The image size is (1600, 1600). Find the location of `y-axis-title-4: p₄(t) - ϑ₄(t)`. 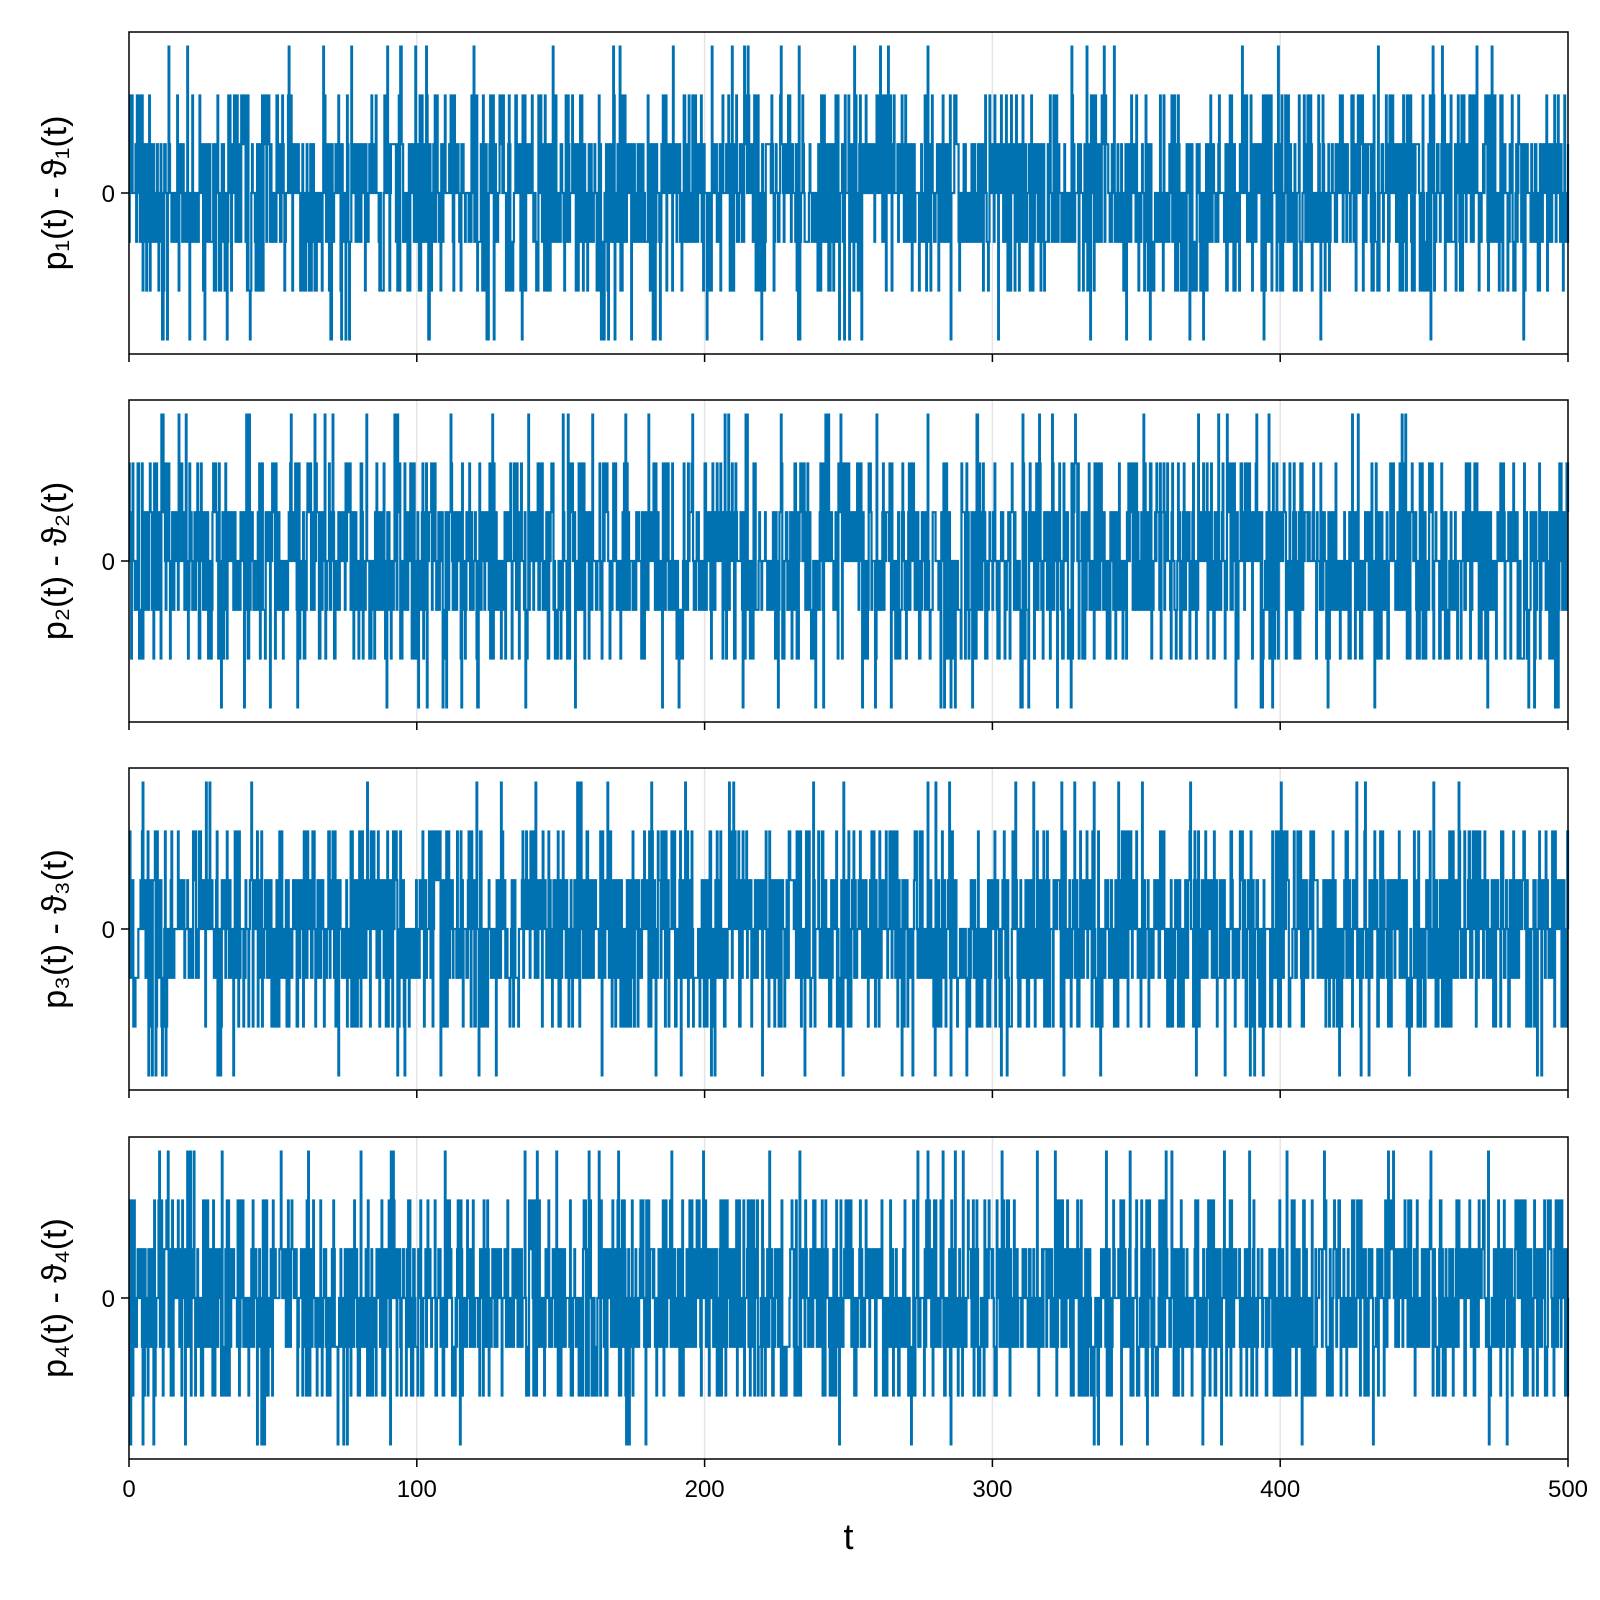

y-axis-title-4: p₄(t) - ϑ₄(t) is located at coordinates (55, 1298).